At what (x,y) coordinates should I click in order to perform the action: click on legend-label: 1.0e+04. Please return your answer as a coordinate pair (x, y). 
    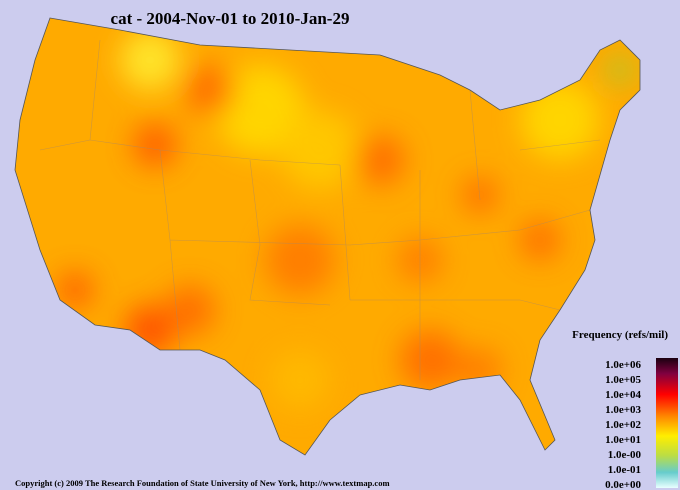
    Looking at the image, I should click on (623, 395).